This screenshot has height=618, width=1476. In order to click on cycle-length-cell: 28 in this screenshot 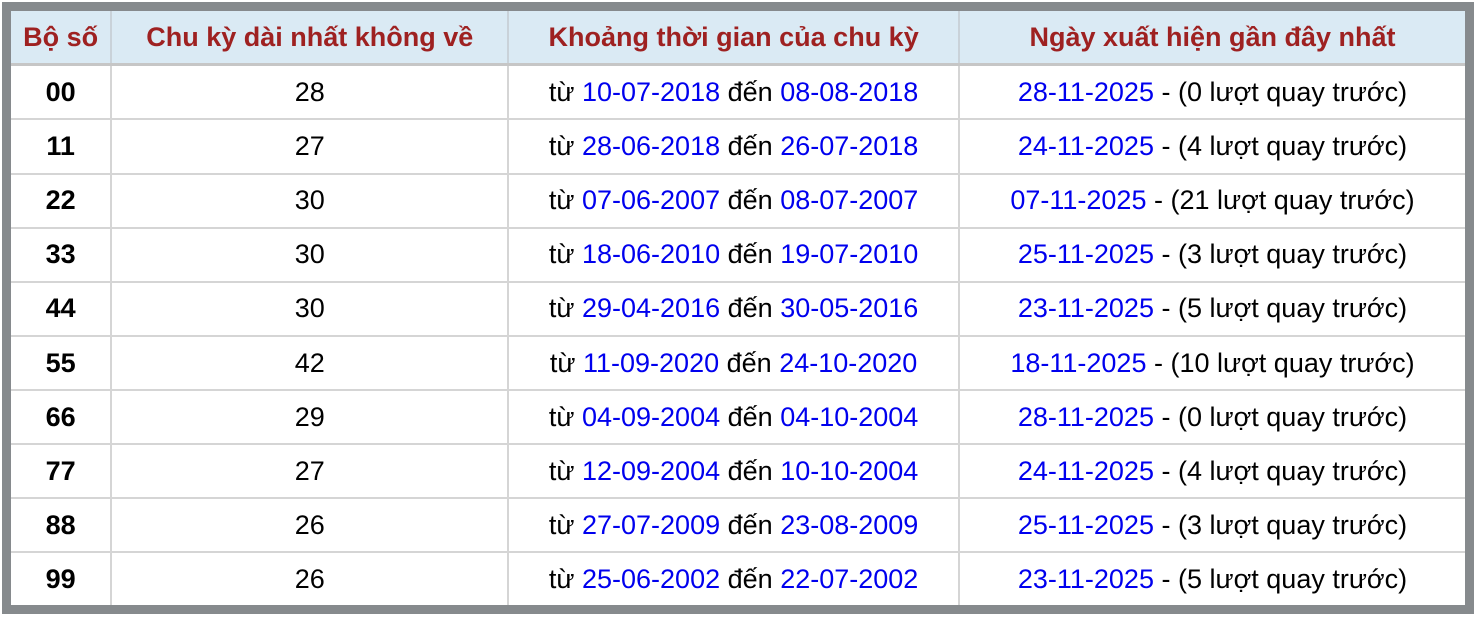, I will do `click(310, 92)`.